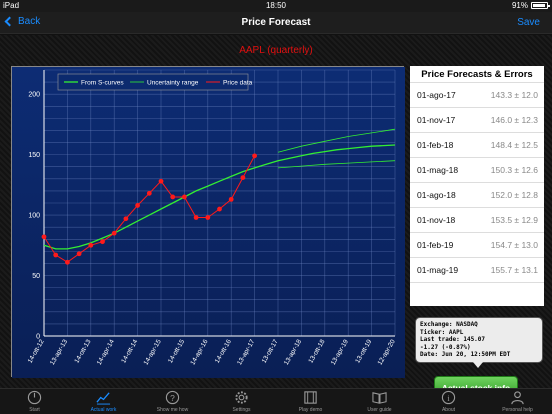 This screenshot has height=414, width=552. What do you see at coordinates (477, 245) in the screenshot?
I see `forecast-row: 01-feb-19 154.7 ± 13.0` at bounding box center [477, 245].